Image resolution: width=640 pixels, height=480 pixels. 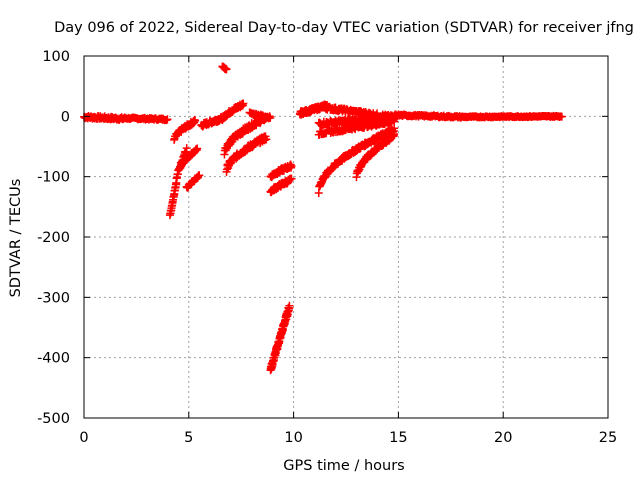 What do you see at coordinates (53, 359) in the screenshot?
I see `y-tick-label: -400` at bounding box center [53, 359].